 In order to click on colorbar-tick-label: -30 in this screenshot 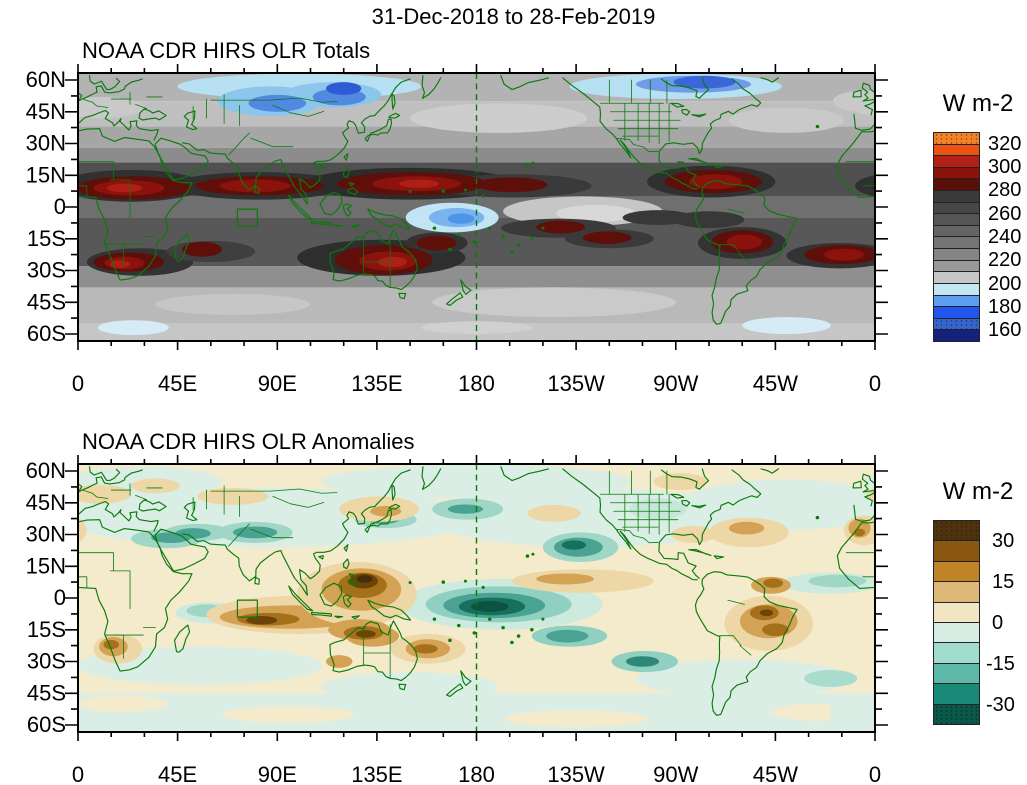, I will do `click(1000, 704)`.